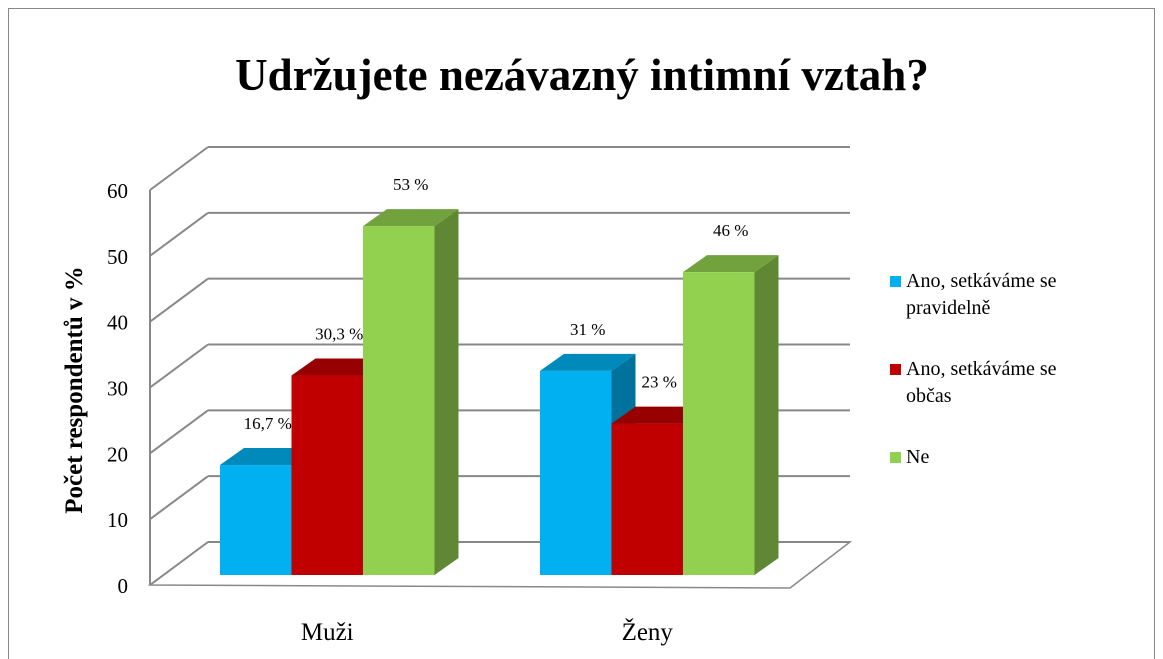 This screenshot has width=1163, height=659. What do you see at coordinates (648, 632) in the screenshot?
I see `x-tick-label: Ženy` at bounding box center [648, 632].